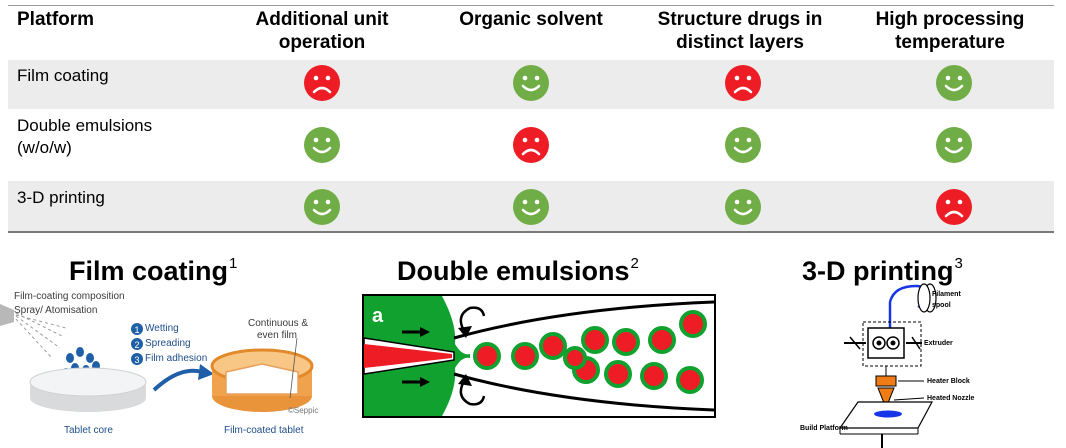 This screenshot has width=1066, height=448. I want to click on 3d-printing-ref: 3, so click(958, 263).